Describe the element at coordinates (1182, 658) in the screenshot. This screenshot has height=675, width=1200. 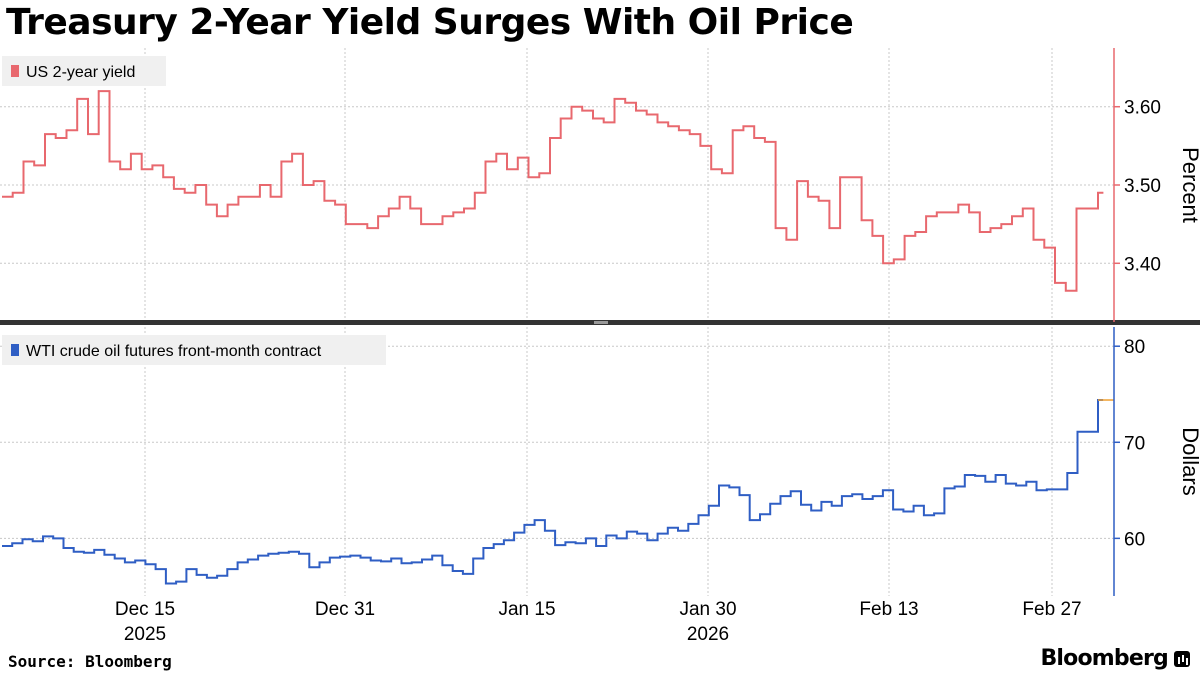
I see `terminal-icon` at that location.